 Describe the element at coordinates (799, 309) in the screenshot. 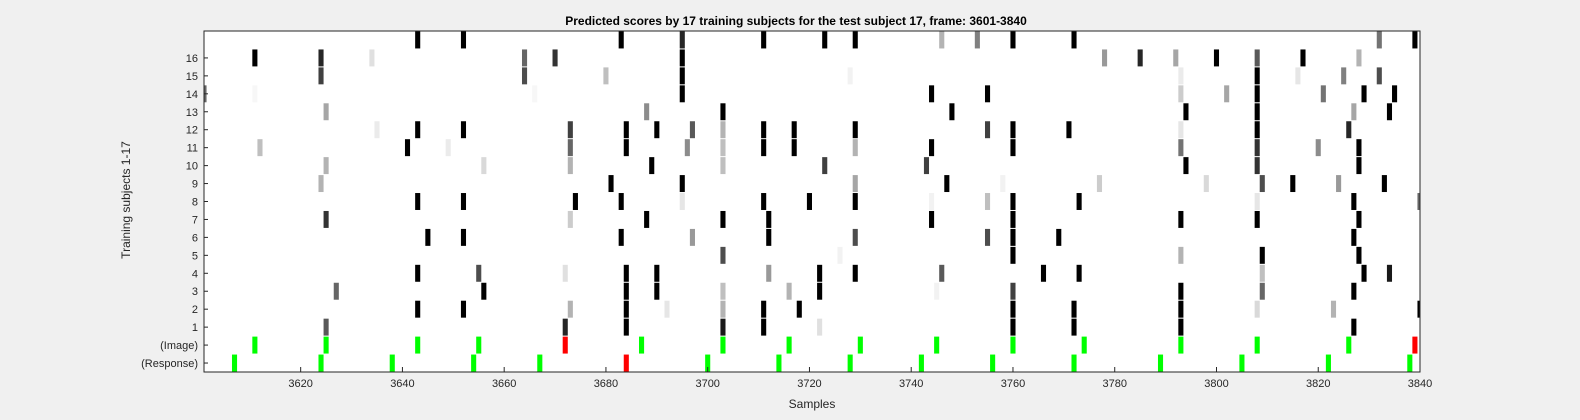

I see `cell-row-2-x3718` at that location.